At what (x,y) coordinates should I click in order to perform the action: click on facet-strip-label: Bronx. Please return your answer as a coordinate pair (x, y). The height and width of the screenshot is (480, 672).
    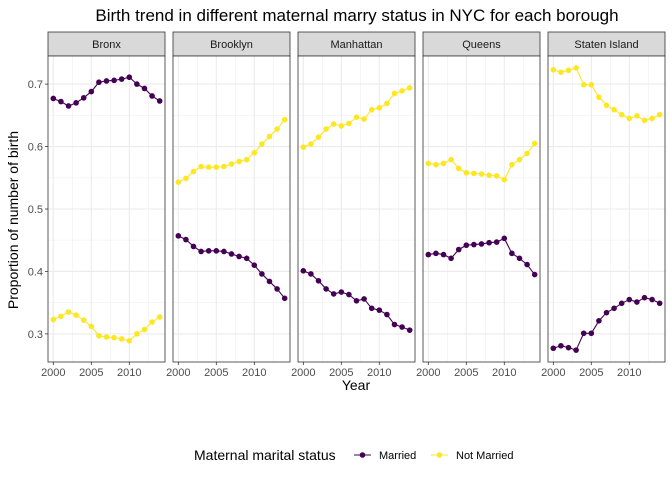
    Looking at the image, I should click on (106, 45).